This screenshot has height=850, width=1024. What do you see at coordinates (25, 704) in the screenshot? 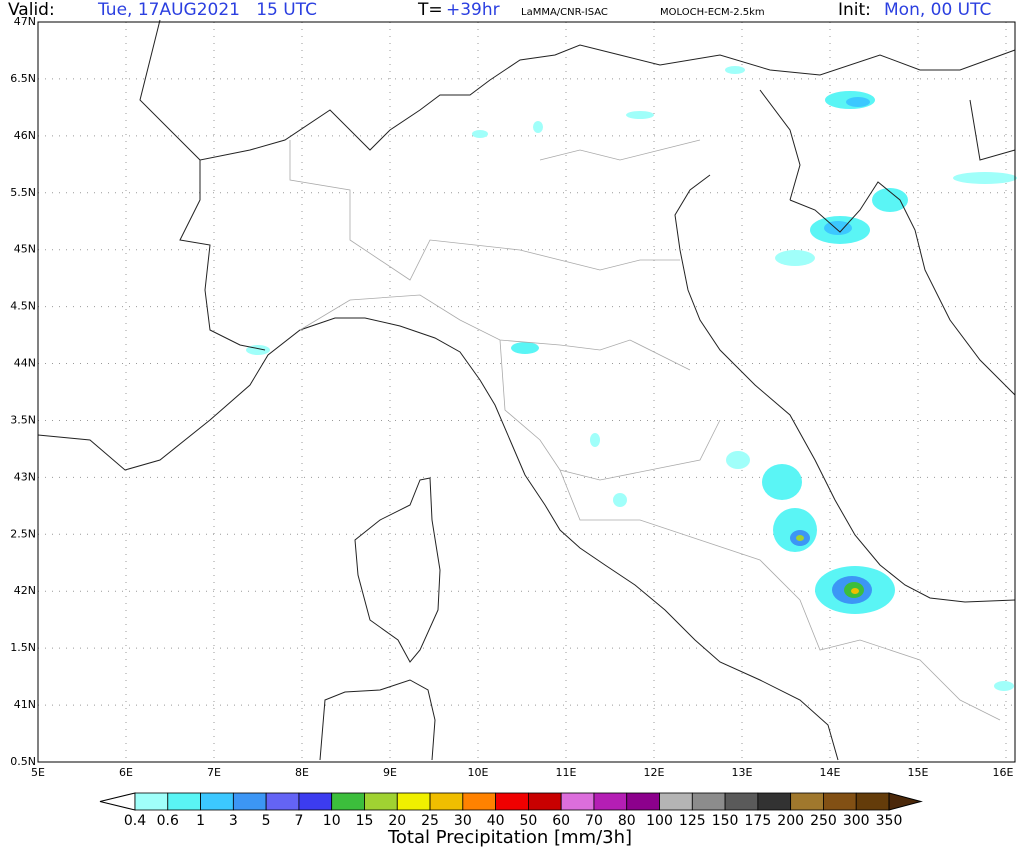
I see `lat-label: 41N` at bounding box center [25, 704].